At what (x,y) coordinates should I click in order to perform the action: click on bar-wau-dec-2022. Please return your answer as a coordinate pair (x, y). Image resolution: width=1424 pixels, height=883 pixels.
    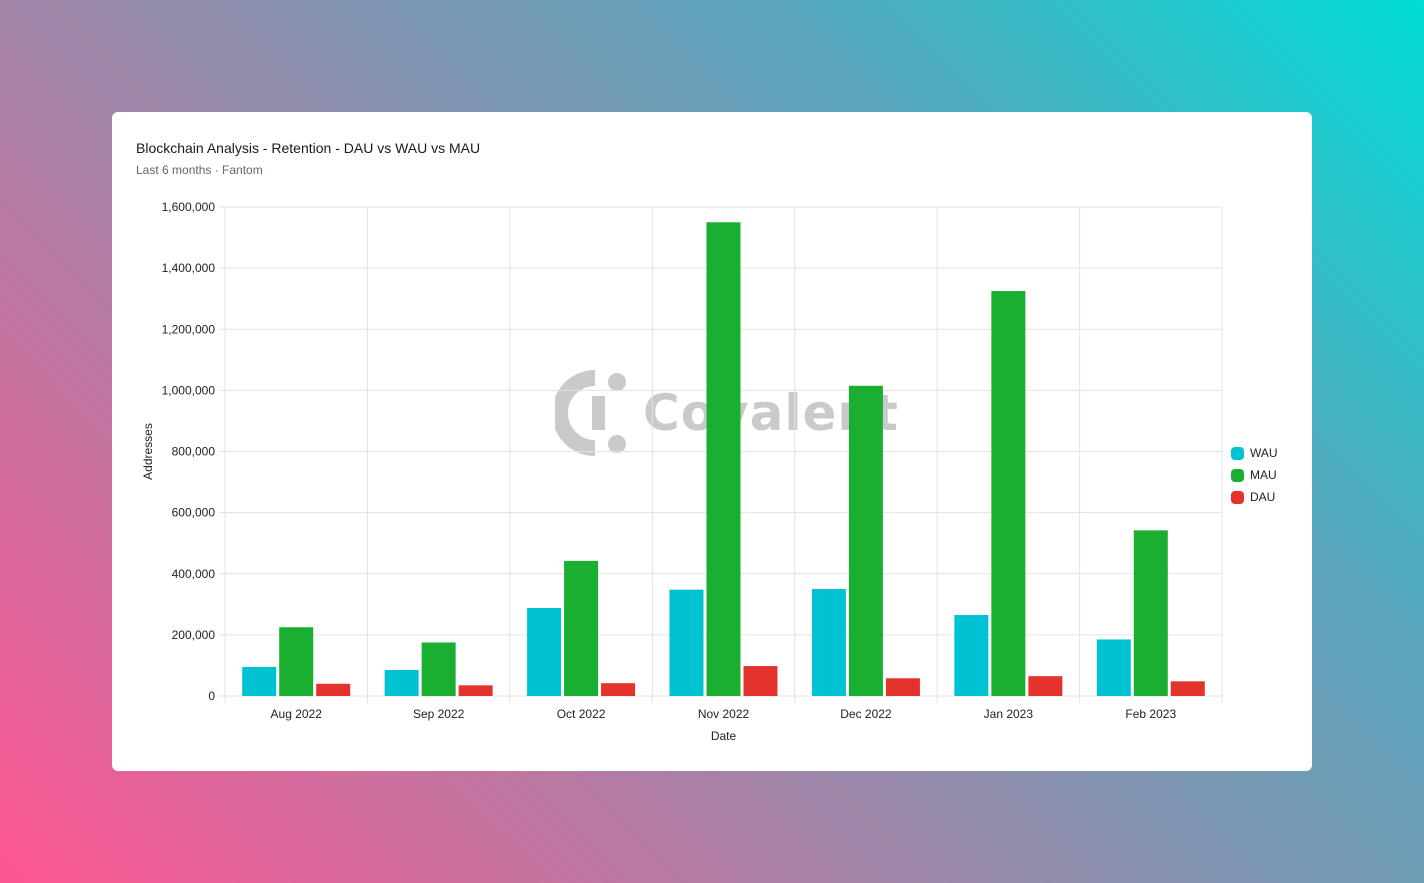
    Looking at the image, I should click on (828, 642).